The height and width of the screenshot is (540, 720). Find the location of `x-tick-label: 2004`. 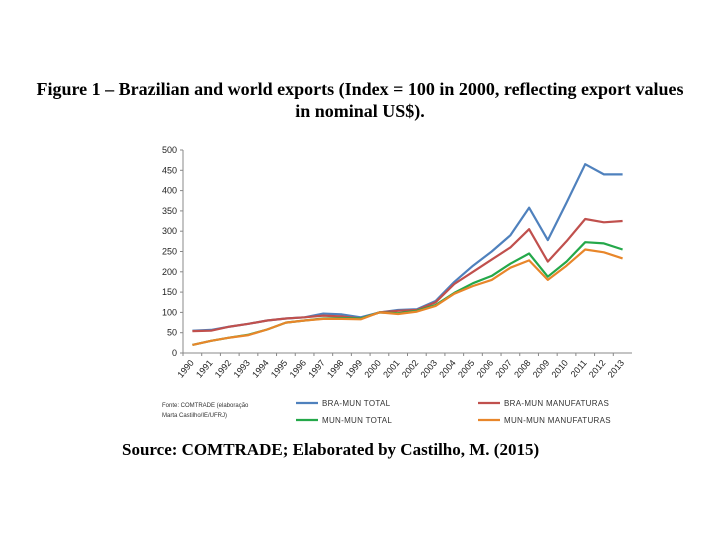

x-tick-label: 2004 is located at coordinates (447, 369).